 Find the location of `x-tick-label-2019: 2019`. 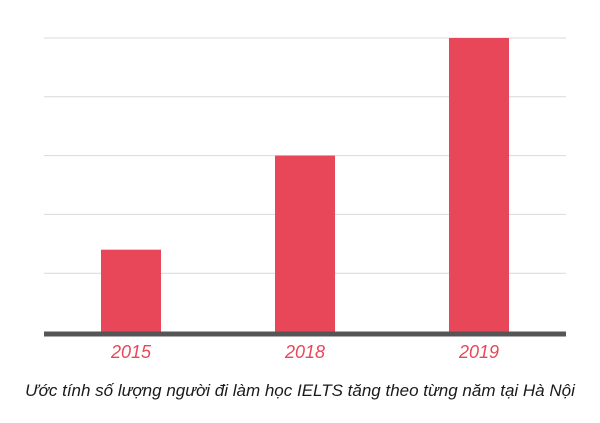

x-tick-label-2019: 2019 is located at coordinates (478, 352).